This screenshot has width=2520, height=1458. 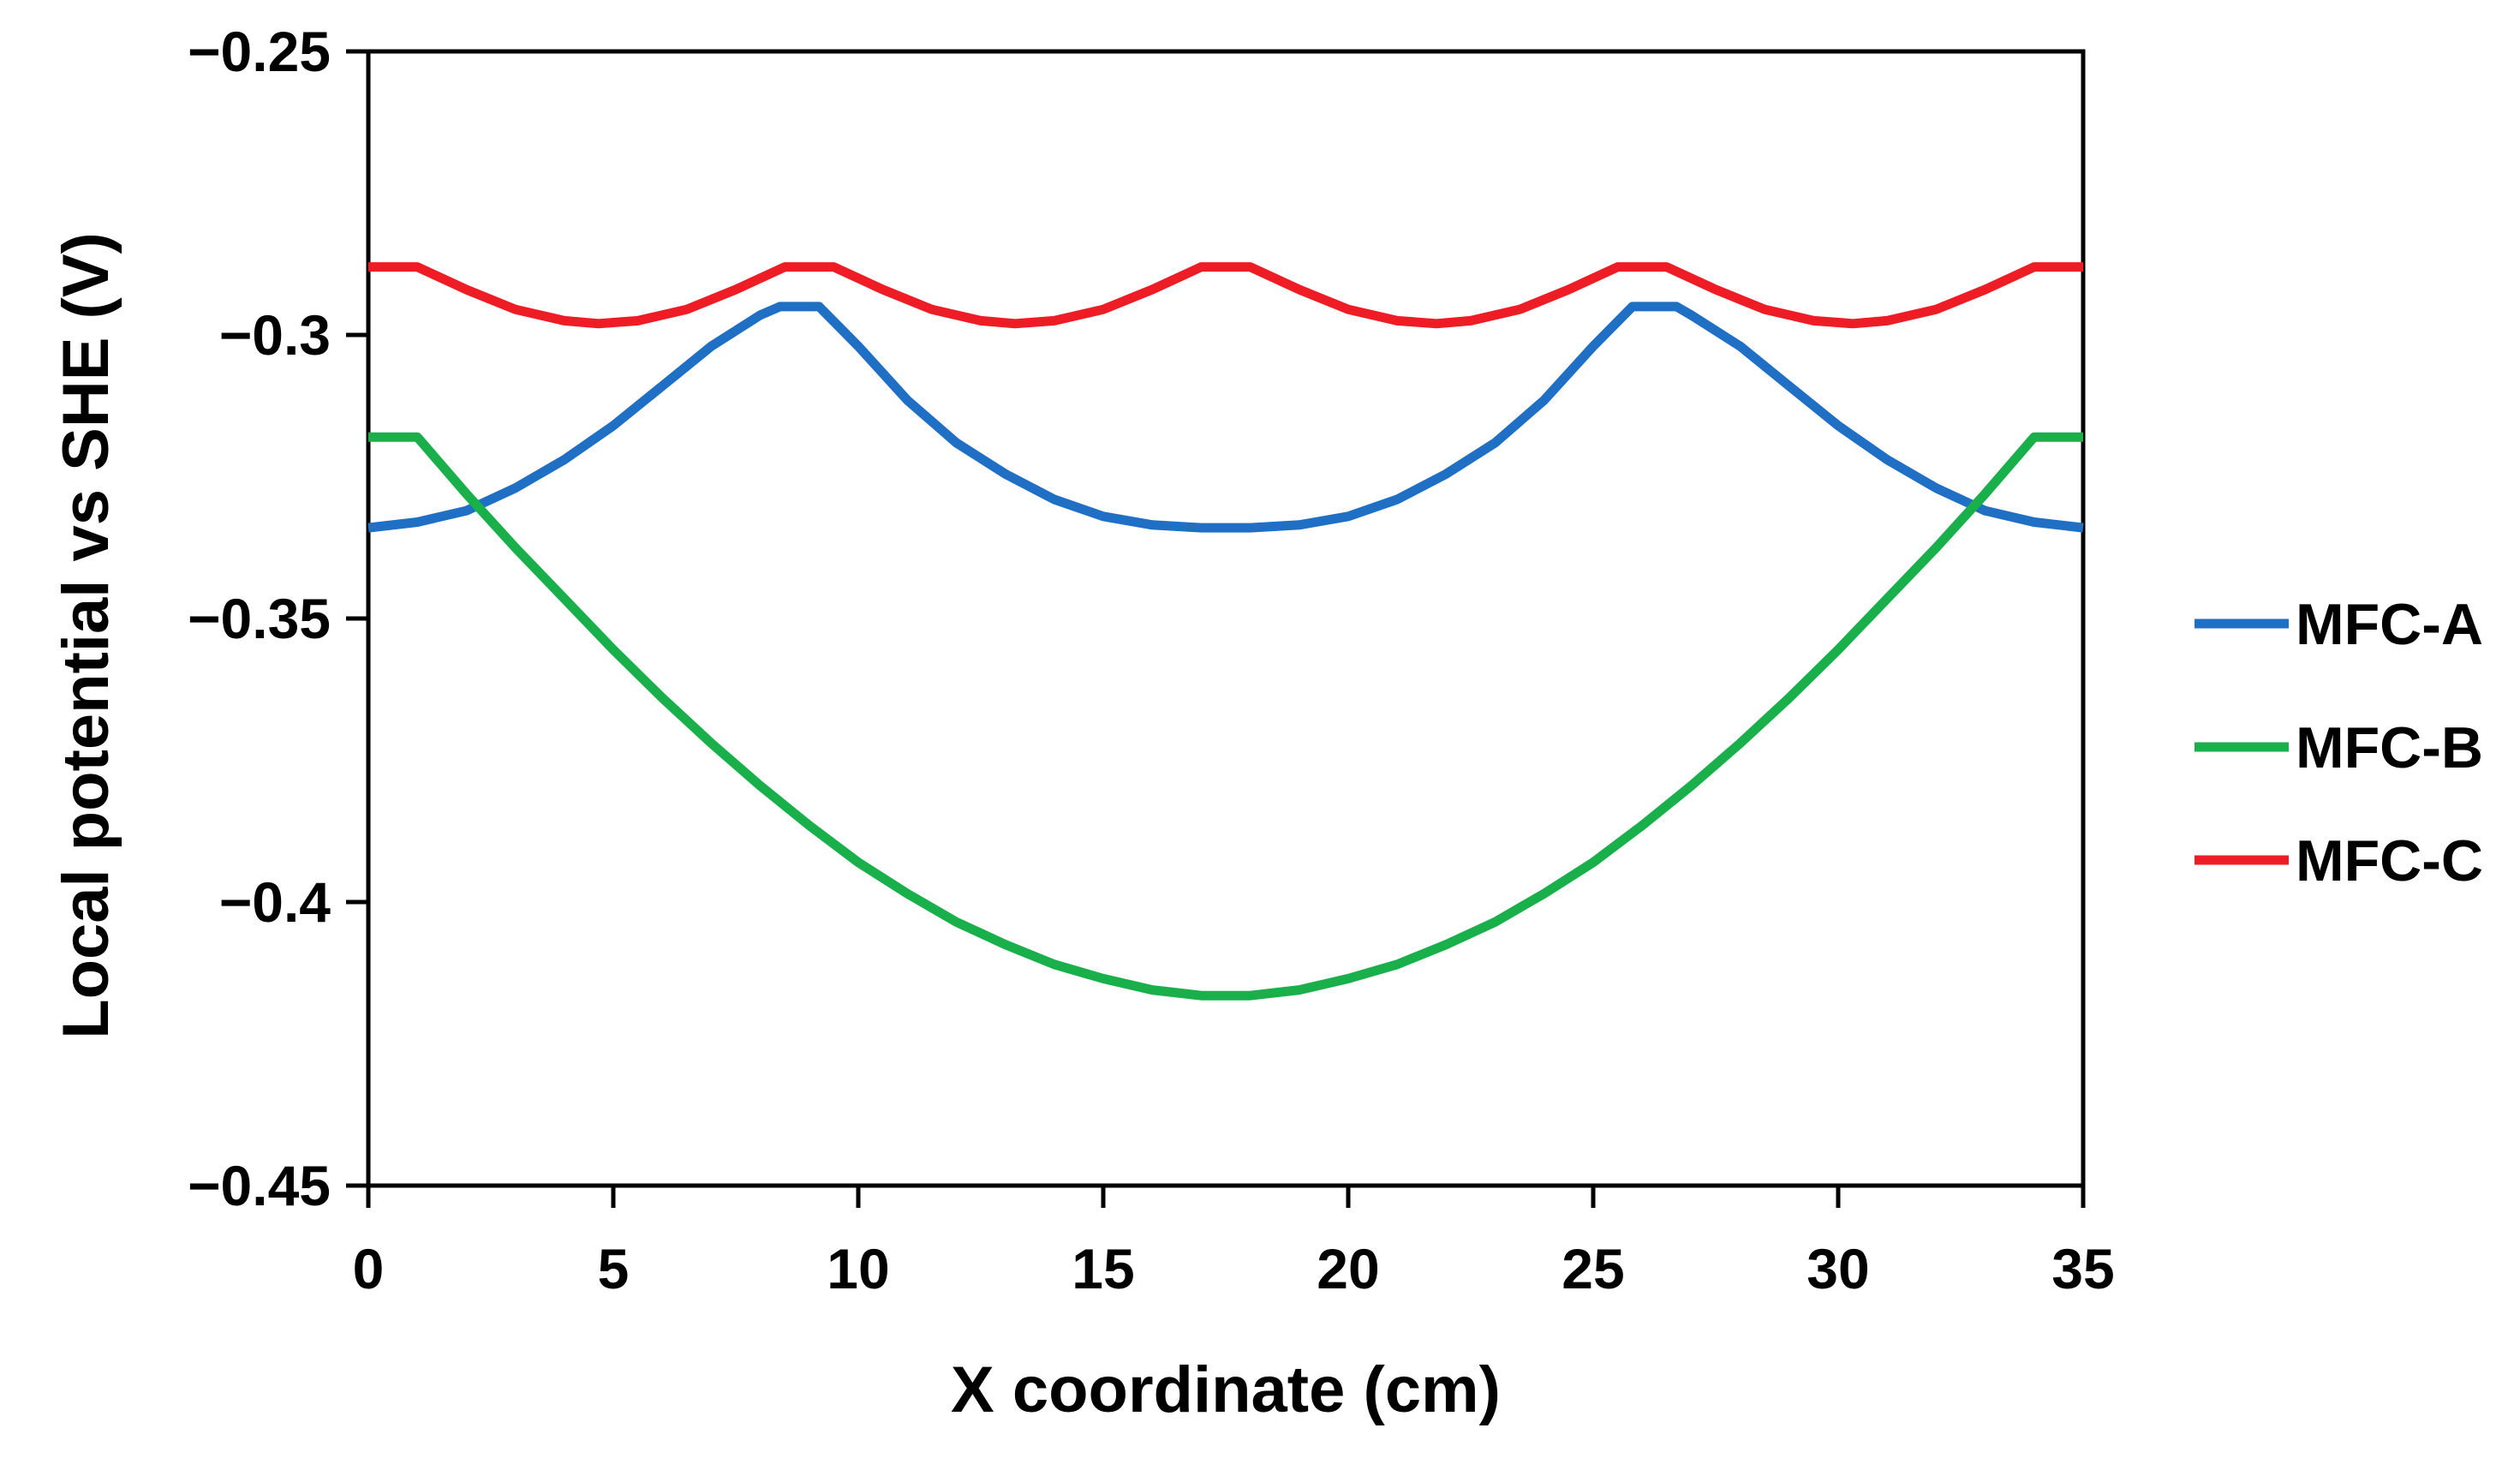 What do you see at coordinates (1838, 1269) in the screenshot?
I see `x-tick-label: 30` at bounding box center [1838, 1269].